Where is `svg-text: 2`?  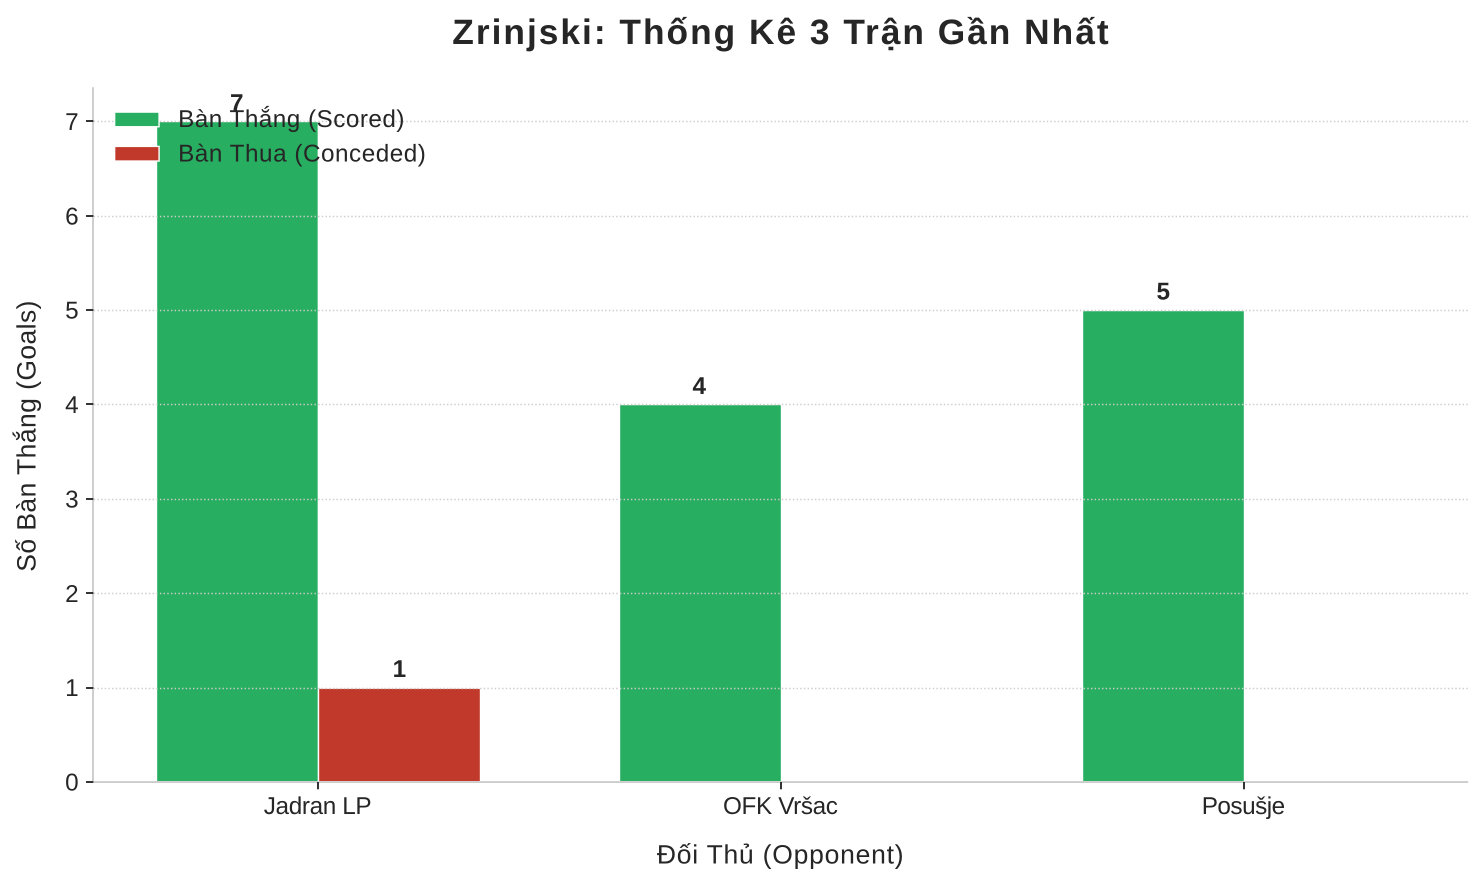
svg-text: 2 is located at coordinates (72, 594).